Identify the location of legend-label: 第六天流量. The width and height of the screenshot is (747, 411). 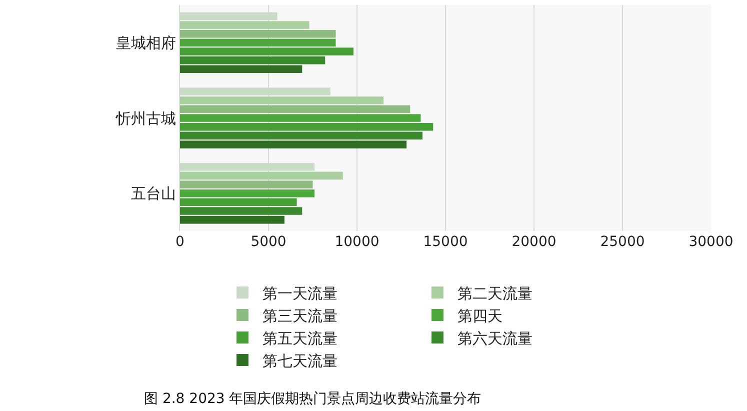
(494, 338).